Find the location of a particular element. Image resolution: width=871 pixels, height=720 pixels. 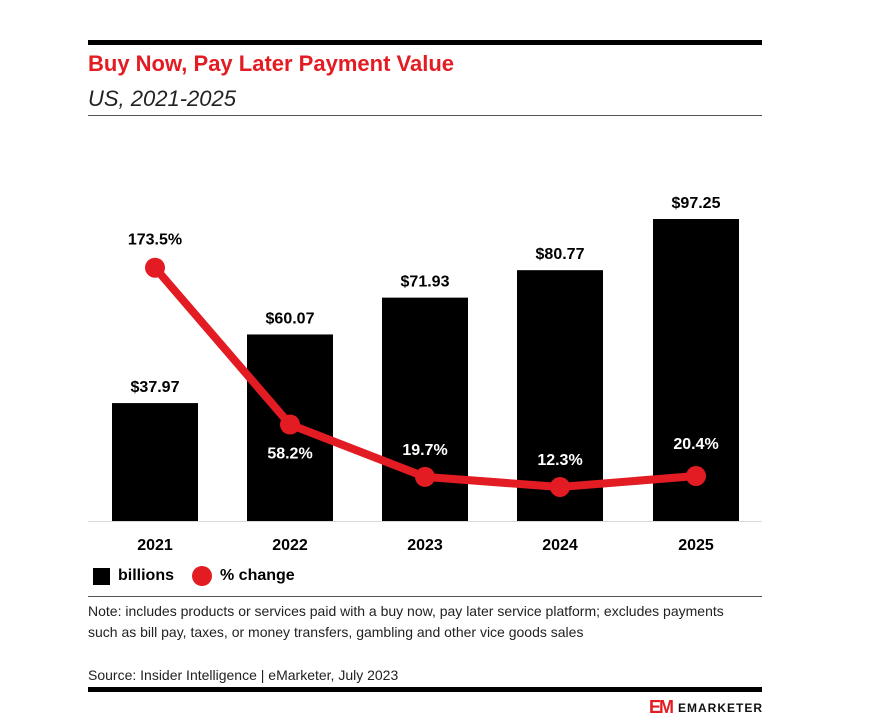

bottom-rule is located at coordinates (425, 689).